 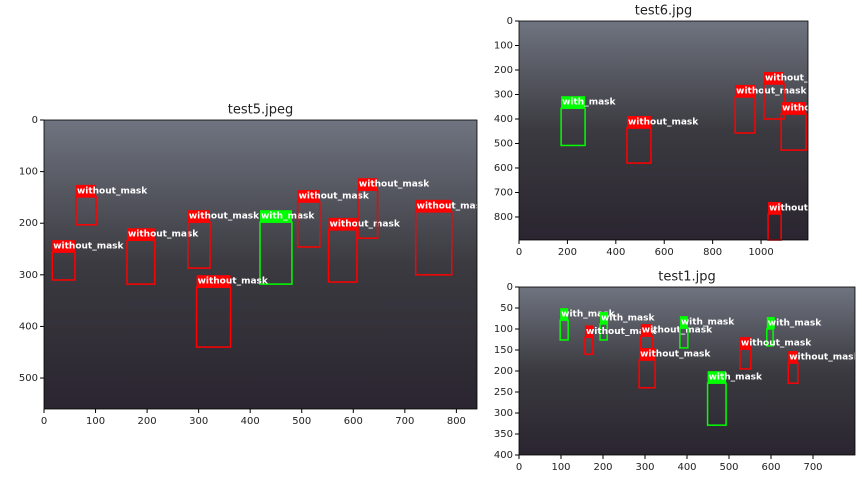 What do you see at coordinates (503, 168) in the screenshot?
I see `y-tick-label: 600` at bounding box center [503, 168].